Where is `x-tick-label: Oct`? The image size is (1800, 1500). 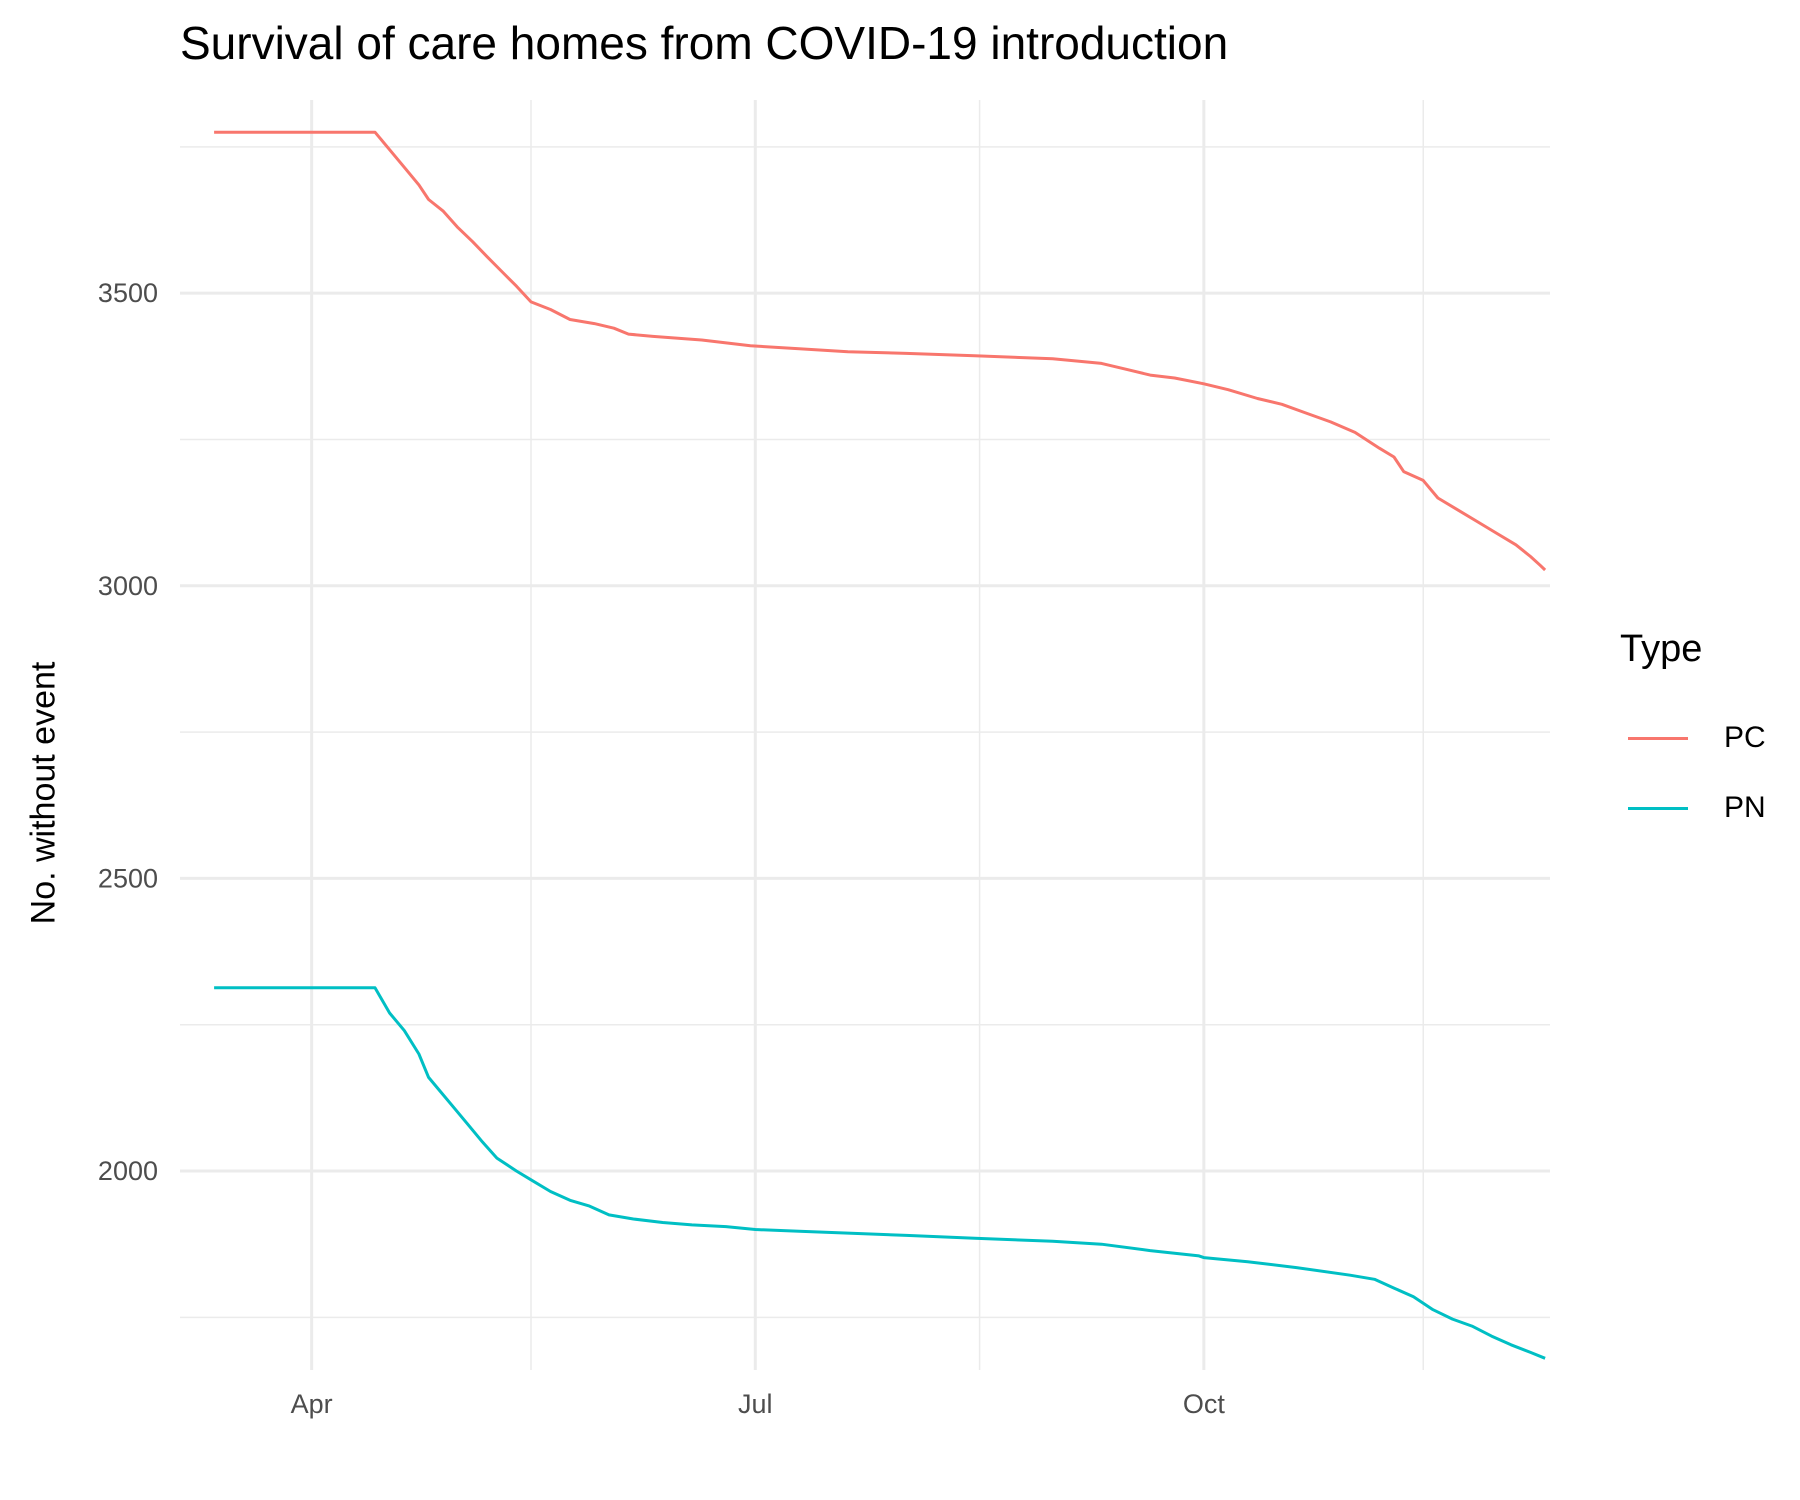 x-tick-label: Oct is located at coordinates (1204, 1404).